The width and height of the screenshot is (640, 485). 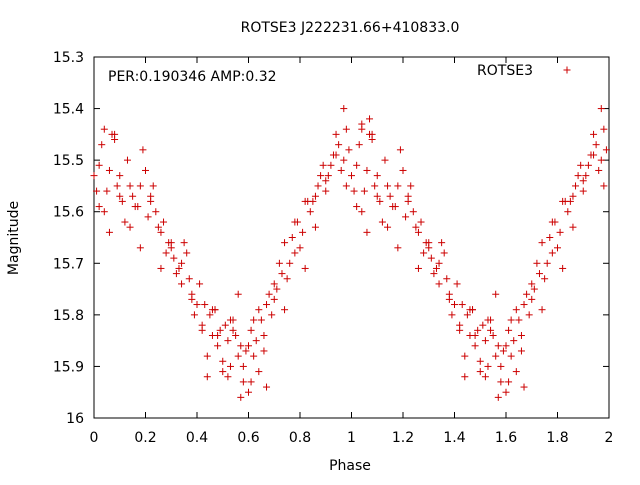 What do you see at coordinates (68, 367) in the screenshot?
I see `y-tick-label: 15.9` at bounding box center [68, 367].